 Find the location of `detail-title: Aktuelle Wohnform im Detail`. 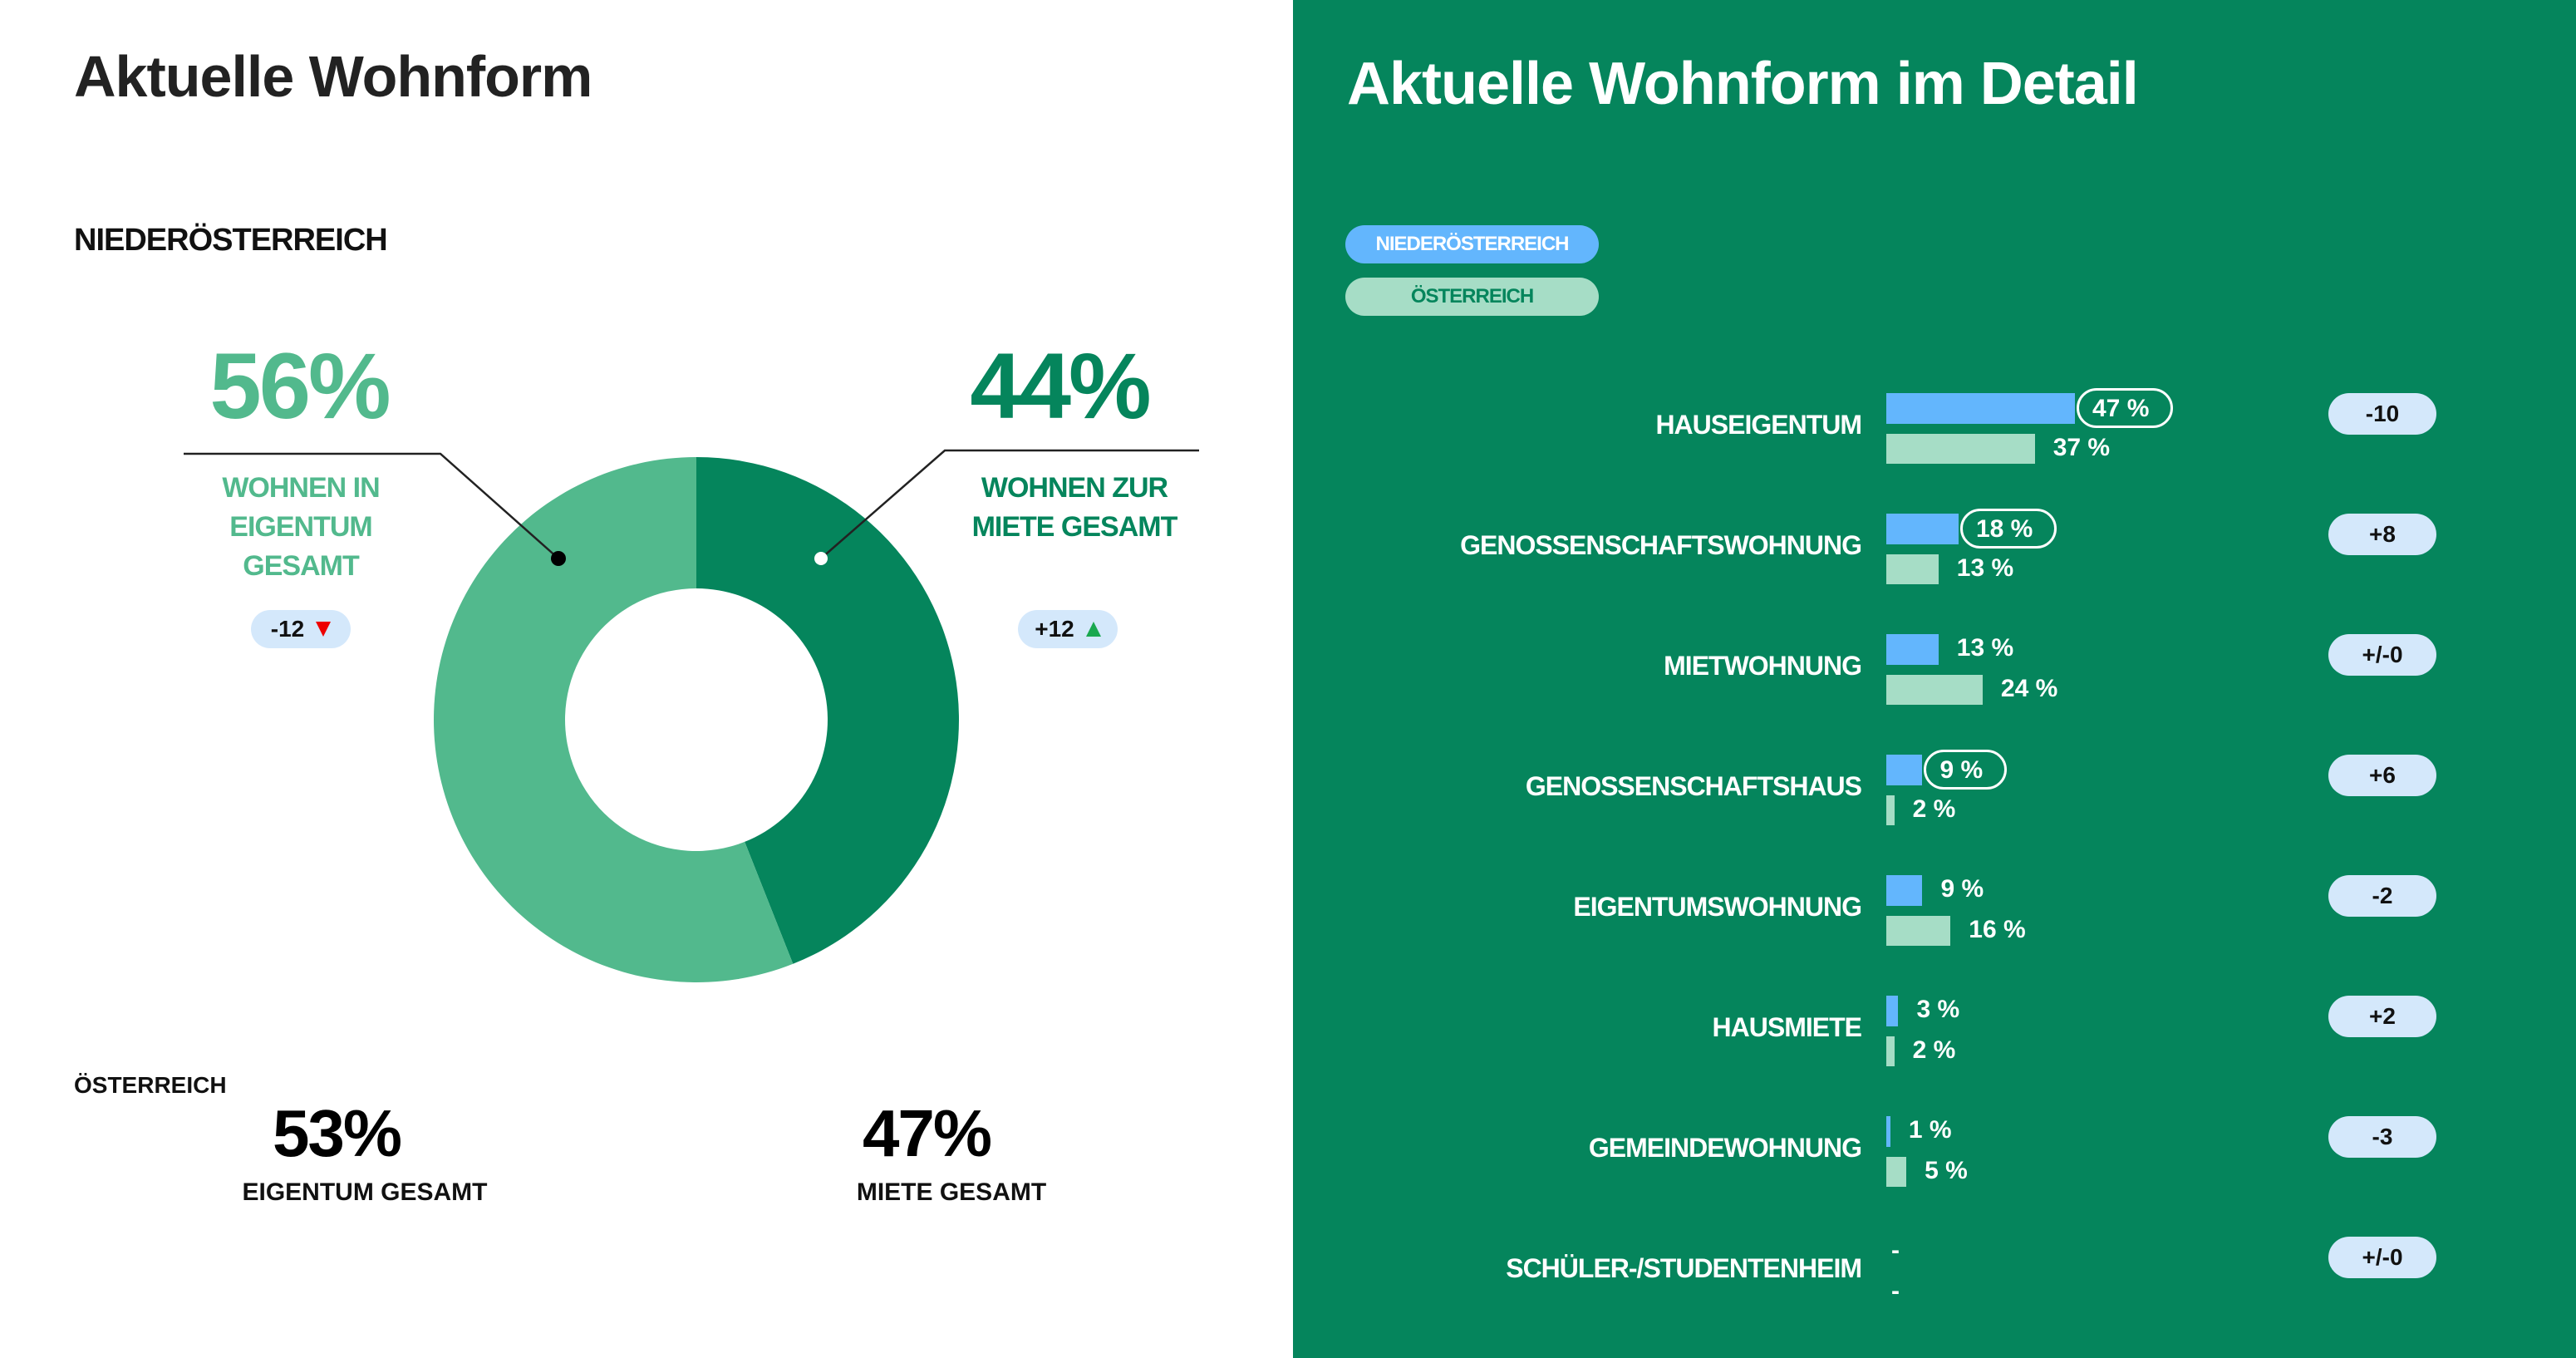

detail-title: Aktuelle Wohnform im Detail is located at coordinates (1743, 84).